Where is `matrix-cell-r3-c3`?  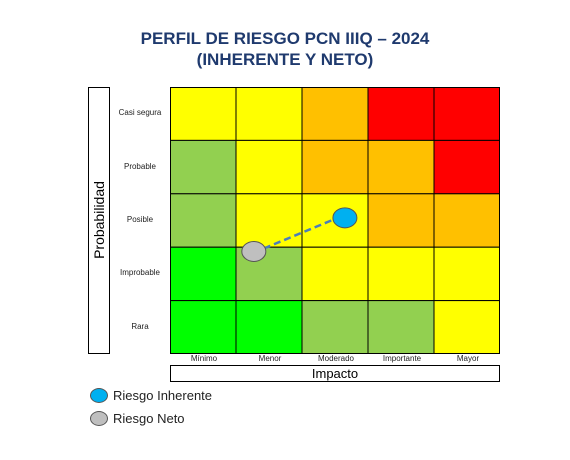
matrix-cell-r3-c3 is located at coordinates (401, 274).